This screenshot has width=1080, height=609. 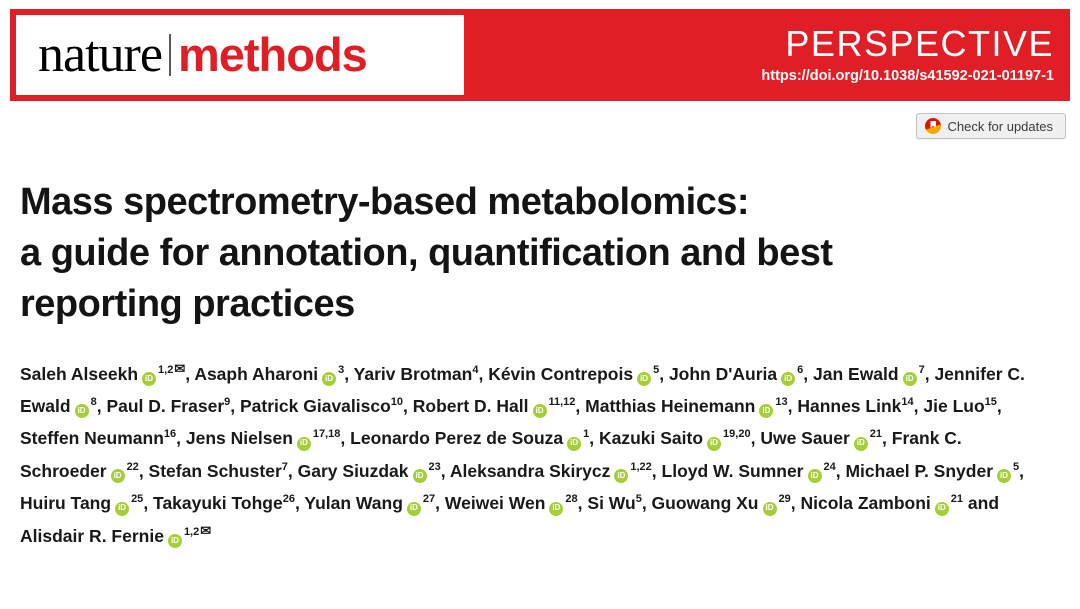 What do you see at coordinates (326, 434) in the screenshot?
I see `author-affiliation-superscript: 17,18` at bounding box center [326, 434].